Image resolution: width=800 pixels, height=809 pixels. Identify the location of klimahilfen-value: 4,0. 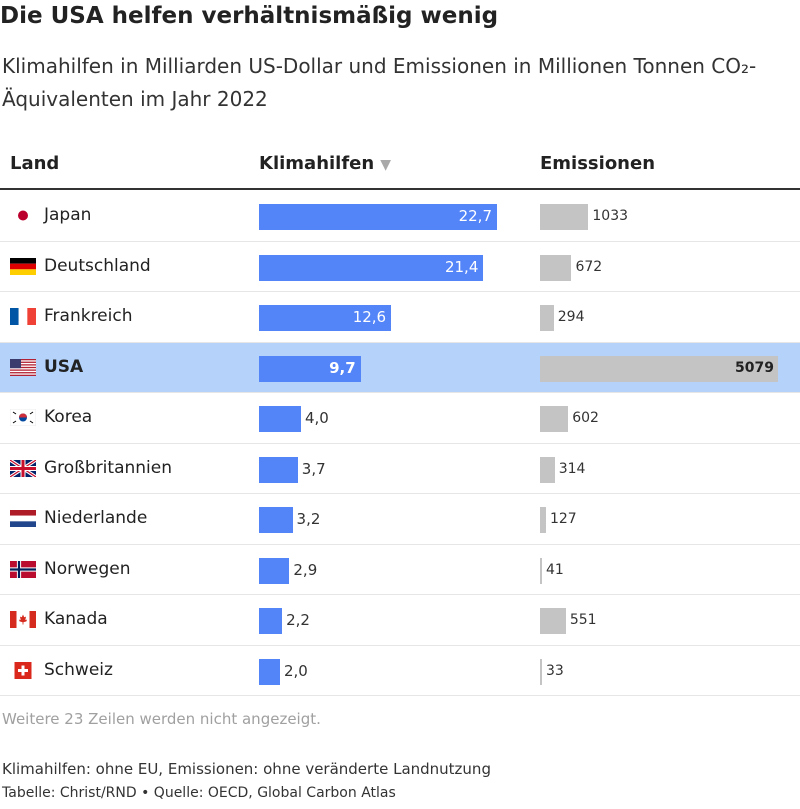
(316, 418).